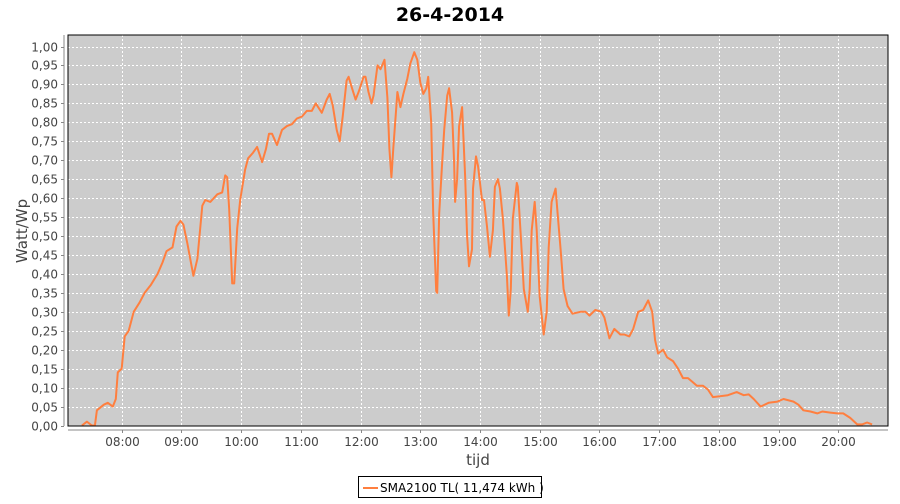  I want to click on x-axis-label: tijd, so click(478, 460).